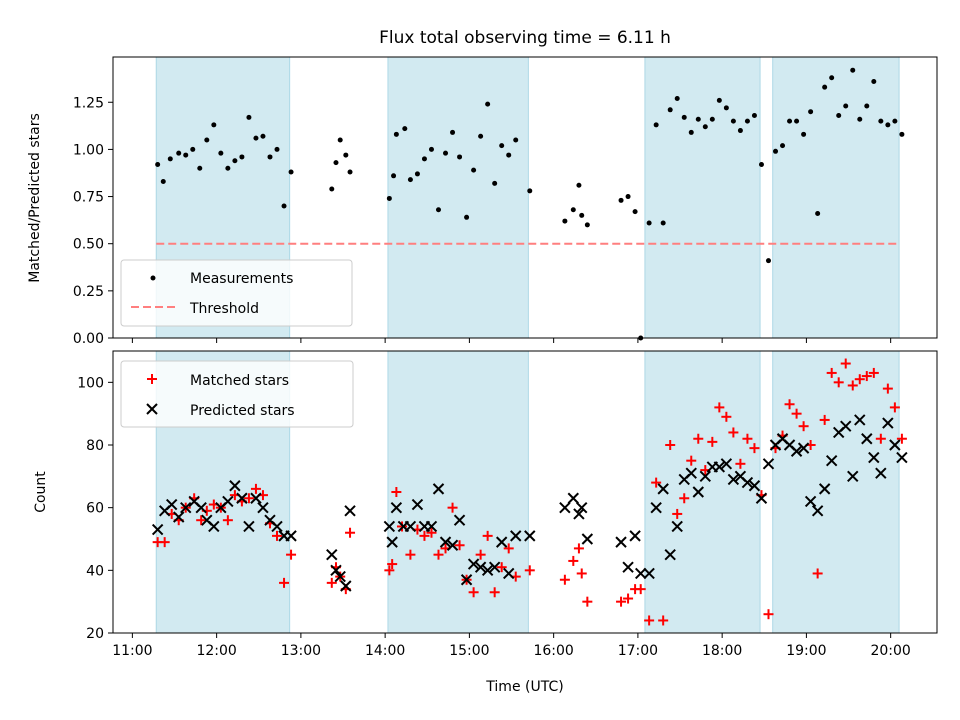 This screenshot has height=720, width=960. I want to click on bottom-y-tick-label: 80, so click(95, 446).